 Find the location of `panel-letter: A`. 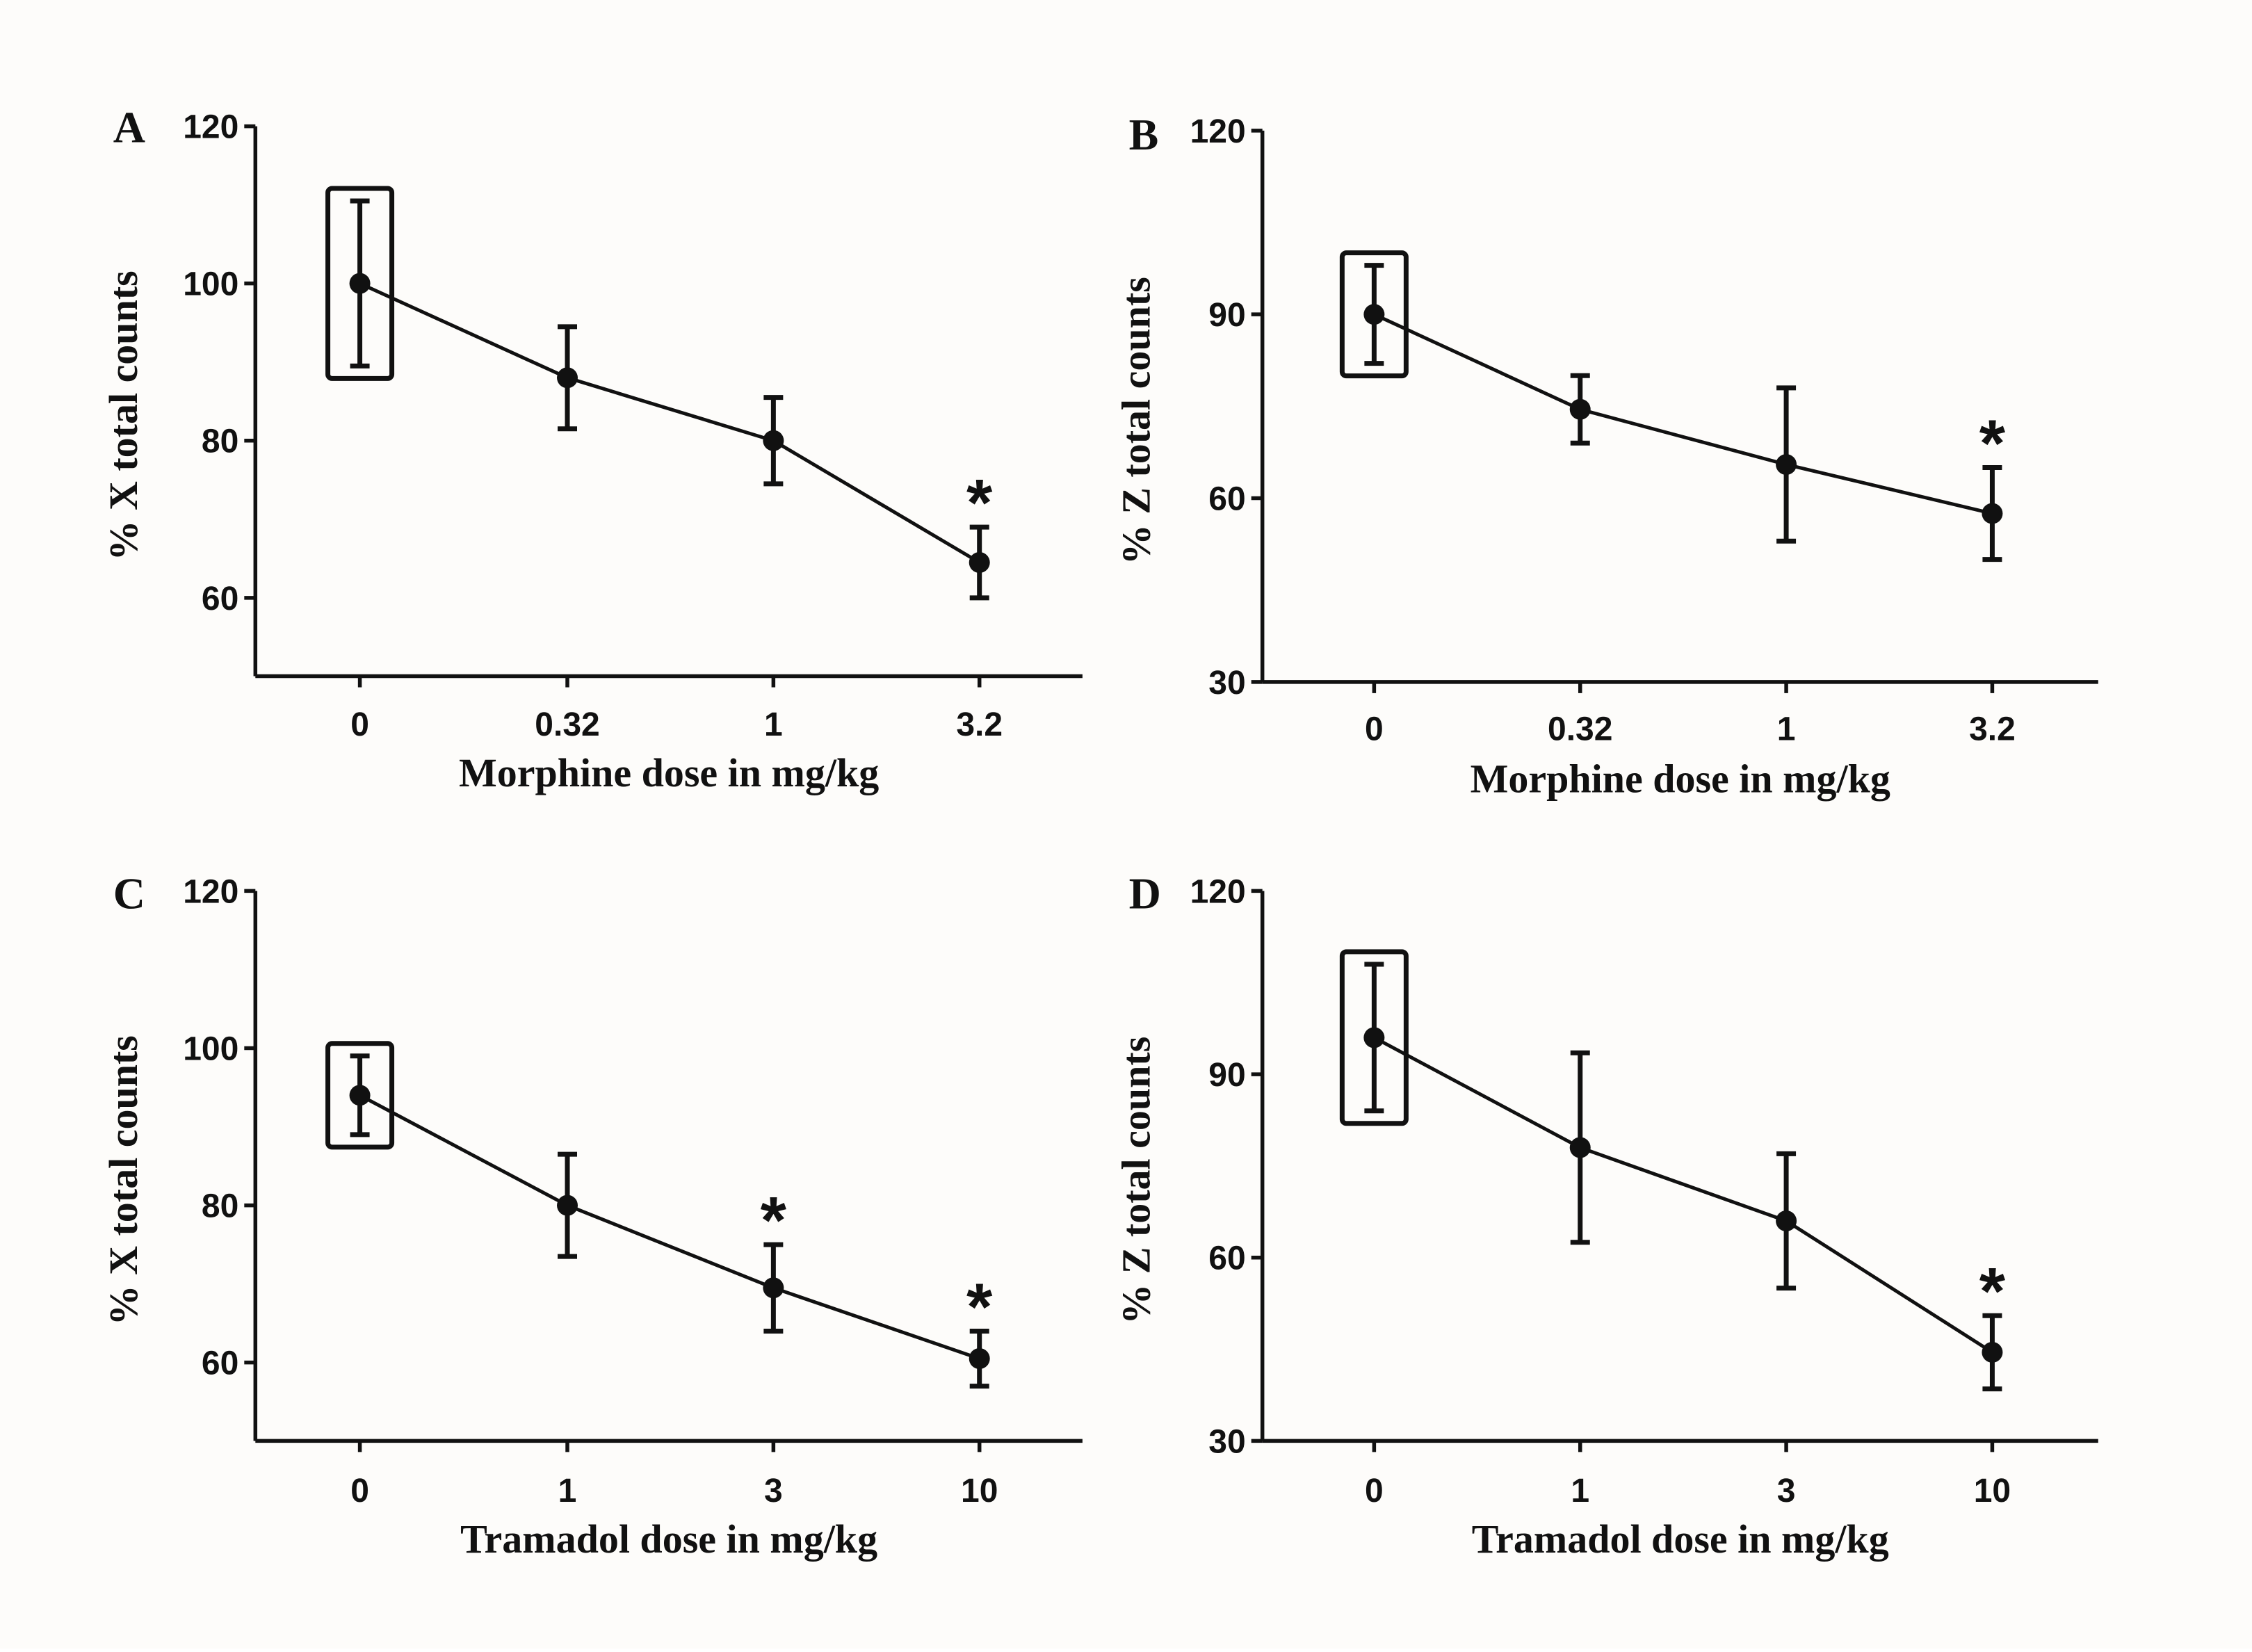

panel-letter: A is located at coordinates (129, 127).